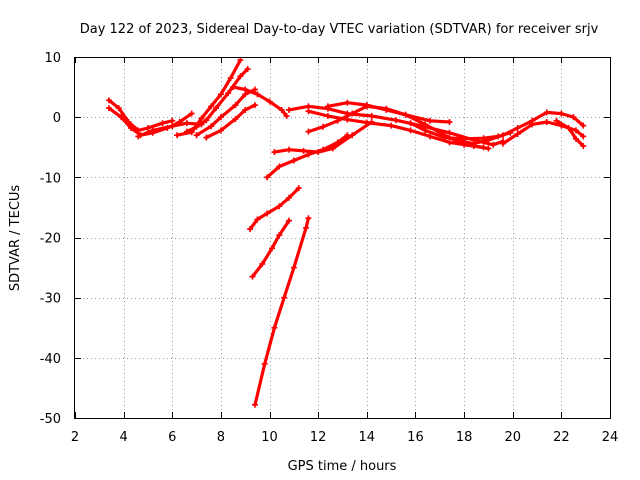  Describe the element at coordinates (50, 239) in the screenshot. I see `y-tick-label: -20` at that location.